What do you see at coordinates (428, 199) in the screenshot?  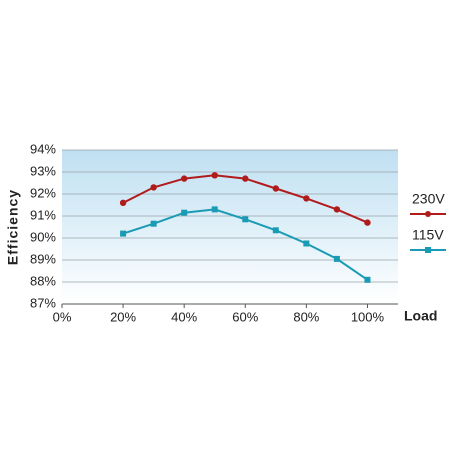 I see `legend-label: 230V` at bounding box center [428, 199].